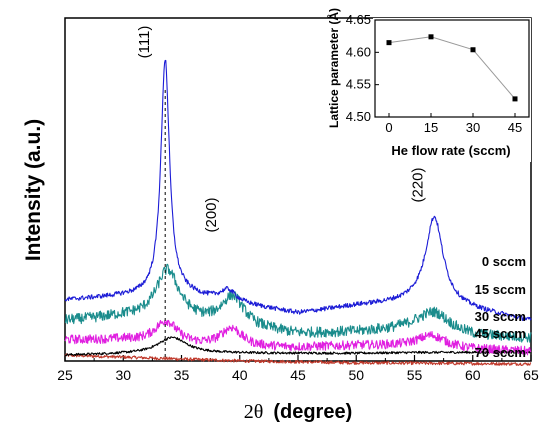 The image size is (550, 436). I want to click on inset-y-tick-label: 4.55, so click(358, 84).